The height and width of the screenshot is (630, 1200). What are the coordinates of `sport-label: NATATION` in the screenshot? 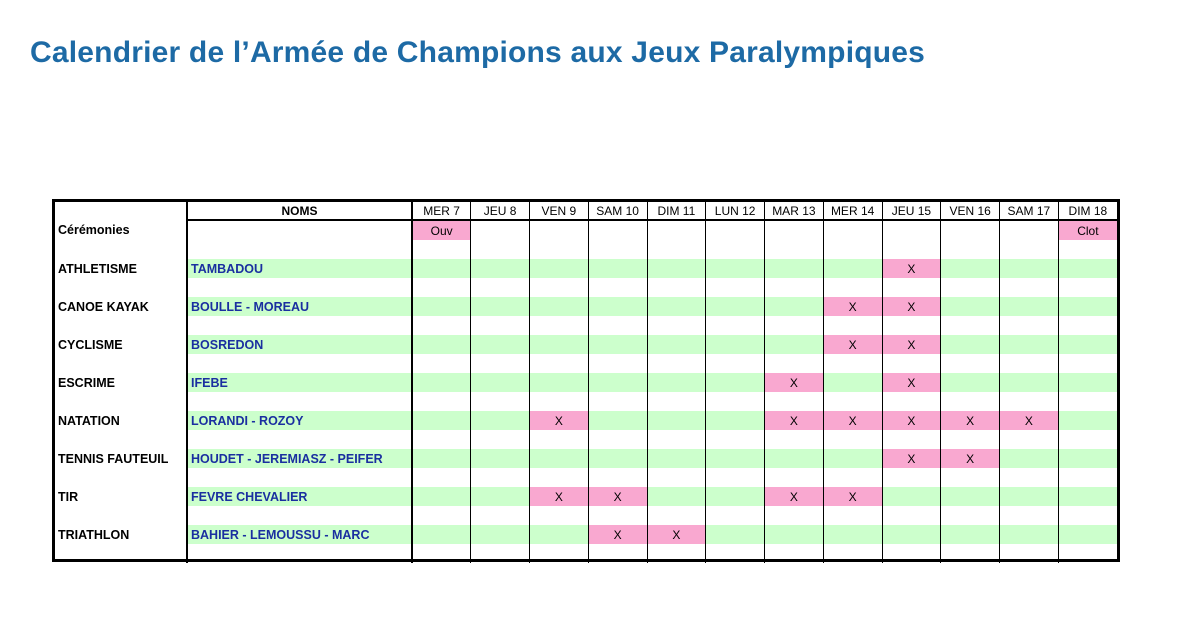 It's located at (121, 420).